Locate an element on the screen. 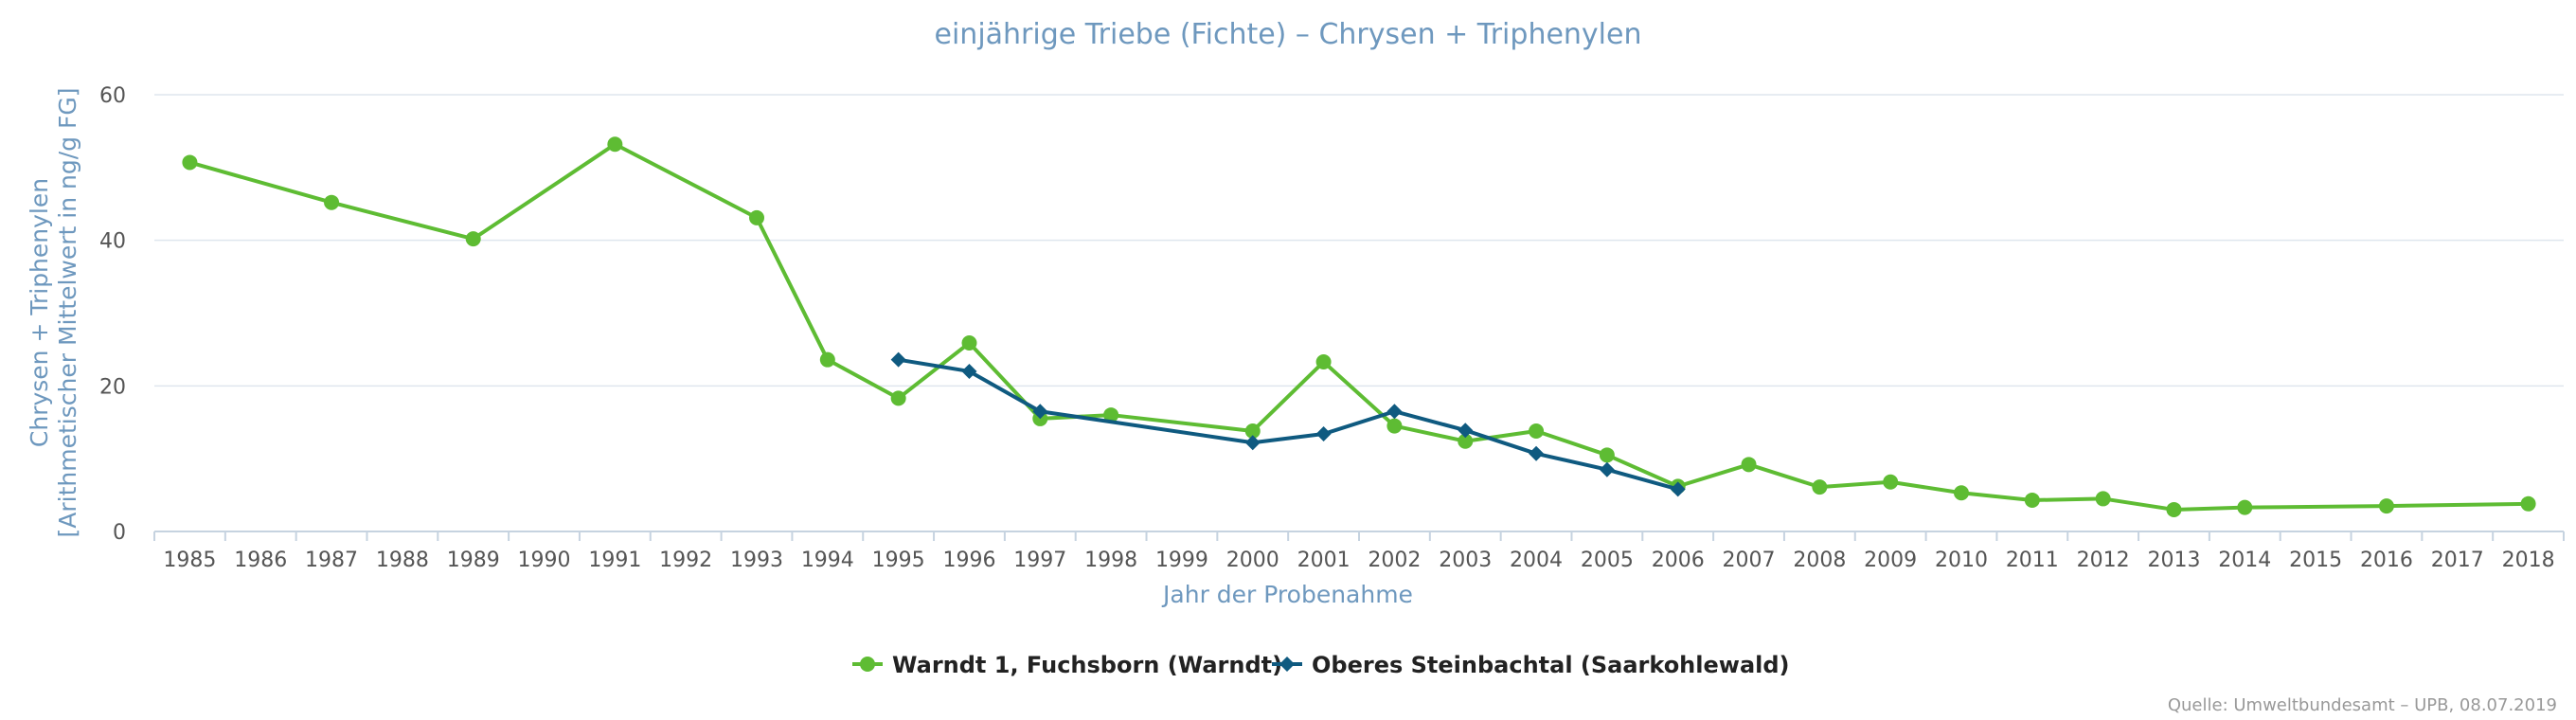 This screenshot has width=2576, height=720. x-tick-label: 1988 is located at coordinates (402, 560).